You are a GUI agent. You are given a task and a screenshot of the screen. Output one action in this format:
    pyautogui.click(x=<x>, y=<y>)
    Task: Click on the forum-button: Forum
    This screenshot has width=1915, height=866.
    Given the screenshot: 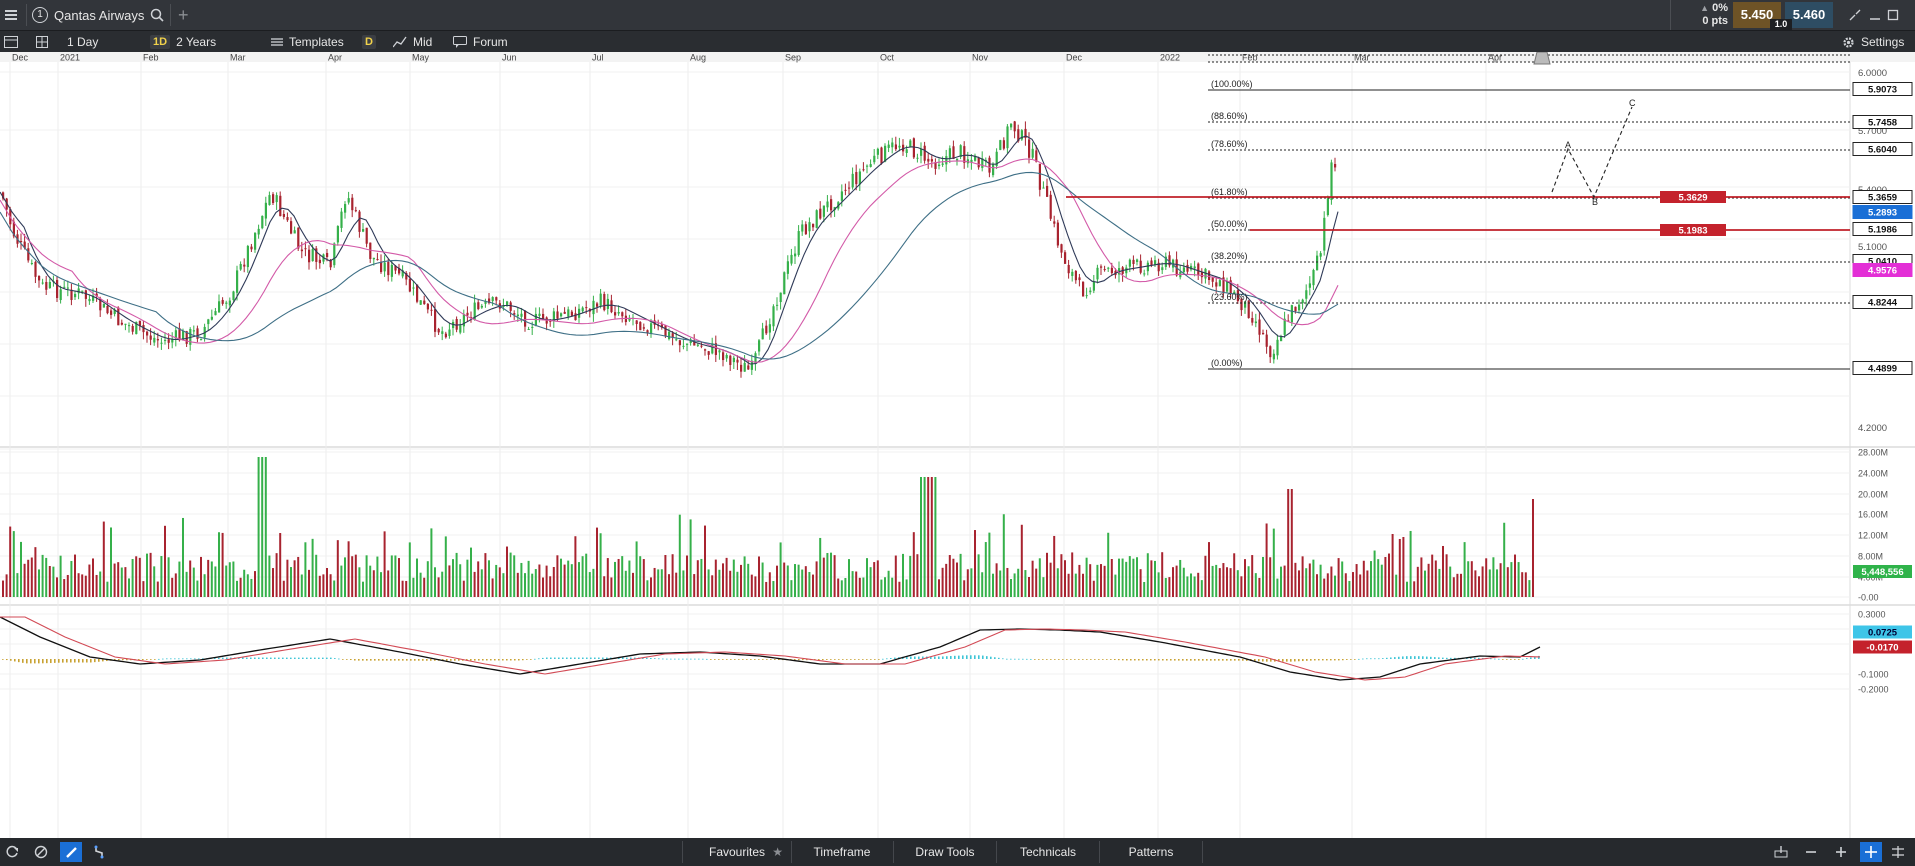 What is the action you would take?
    pyautogui.click(x=480, y=42)
    